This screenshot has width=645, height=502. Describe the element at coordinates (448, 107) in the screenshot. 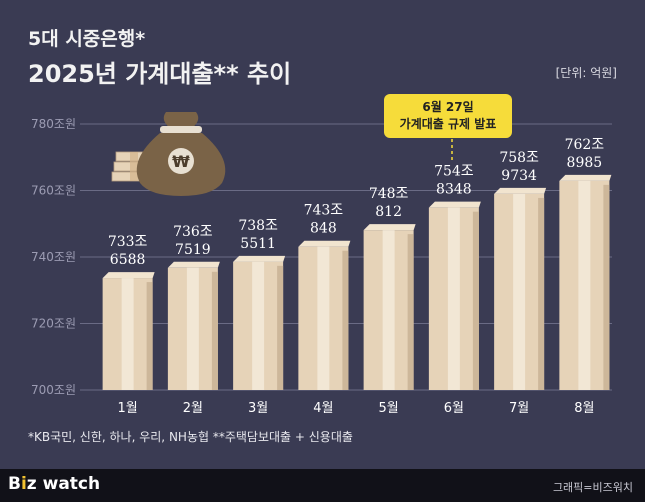

I see `callout-line1: 6월 27일` at that location.